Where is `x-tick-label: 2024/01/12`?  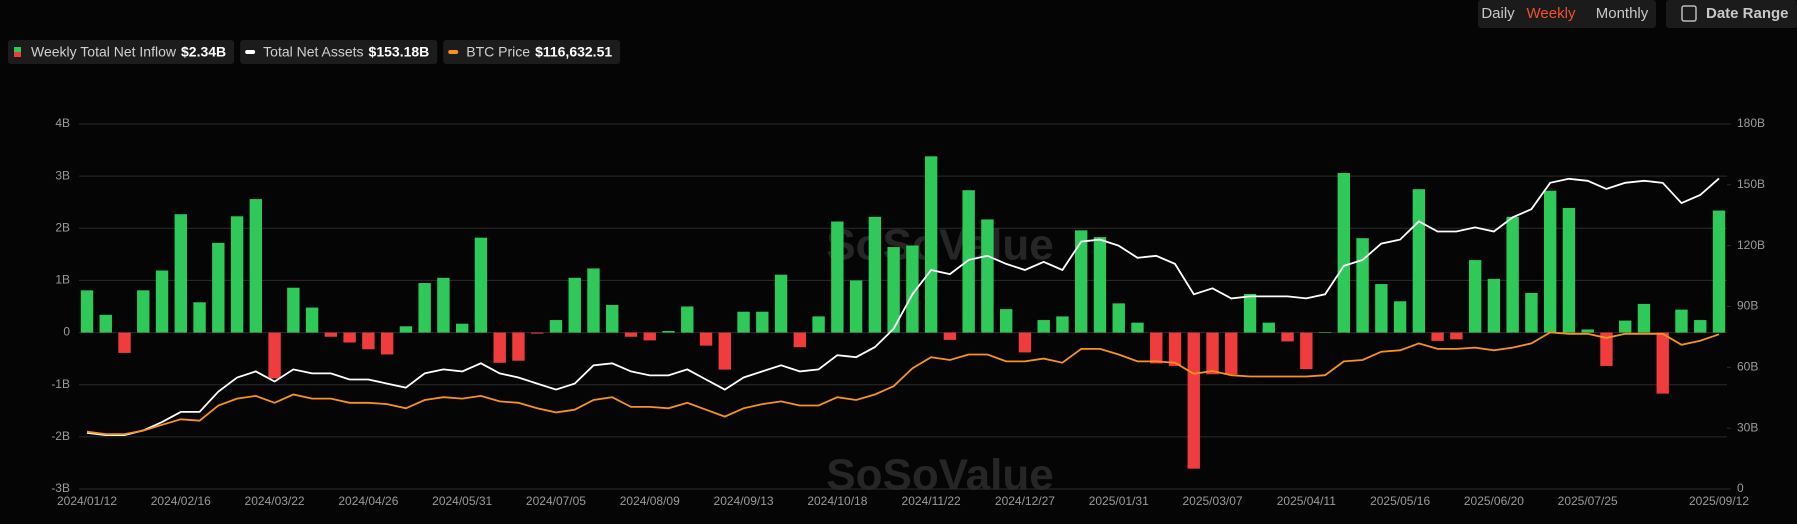
x-tick-label: 2024/01/12 is located at coordinates (87, 501).